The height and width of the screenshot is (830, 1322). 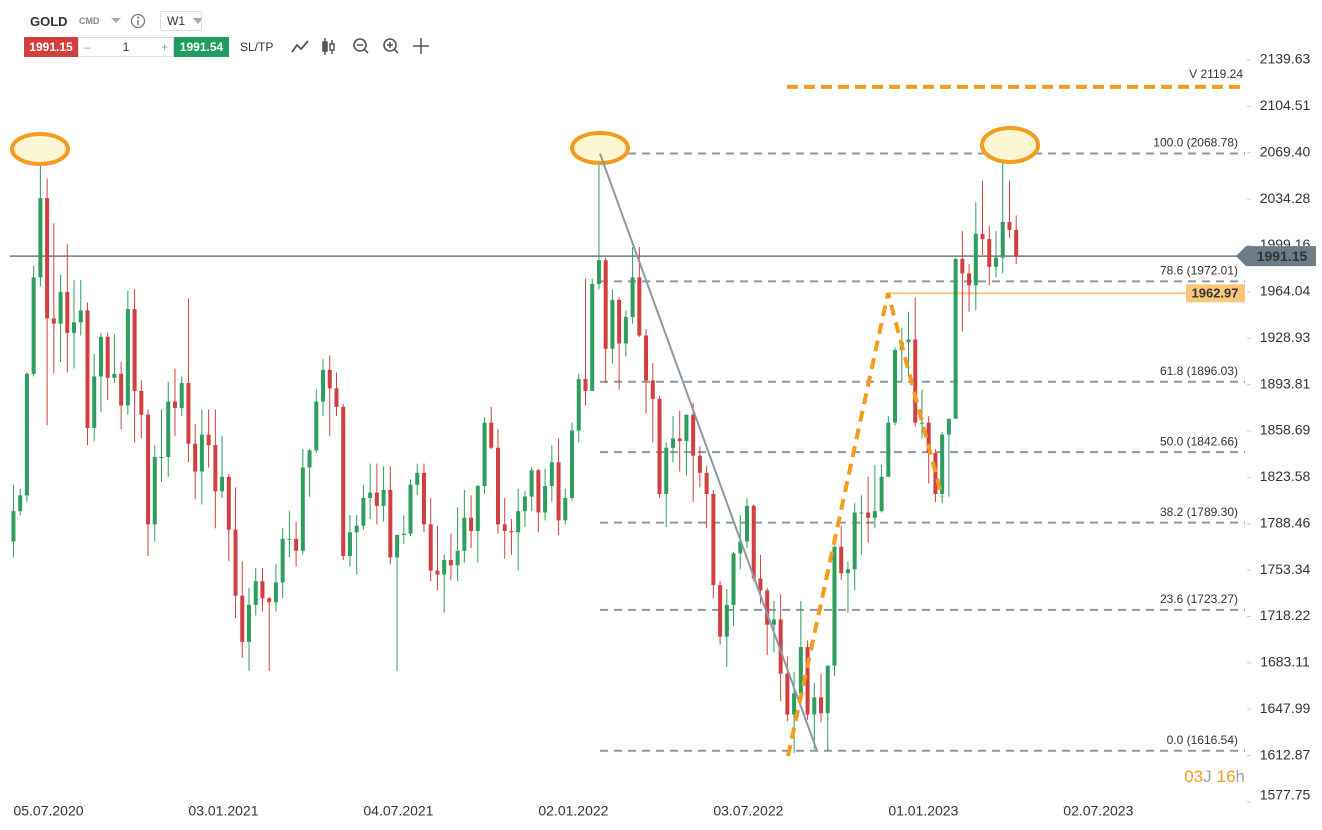 I want to click on y-tick-label: 2069.40, so click(x=1285, y=151).